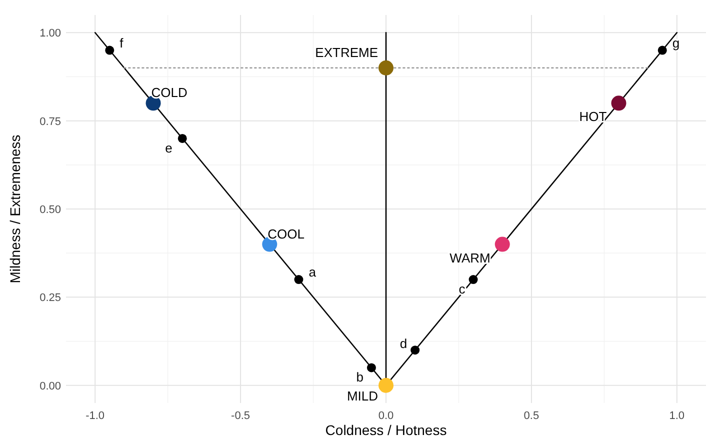 The image size is (710, 438). What do you see at coordinates (386, 416) in the screenshot?
I see `x-tick-label: 0.0` at bounding box center [386, 416].